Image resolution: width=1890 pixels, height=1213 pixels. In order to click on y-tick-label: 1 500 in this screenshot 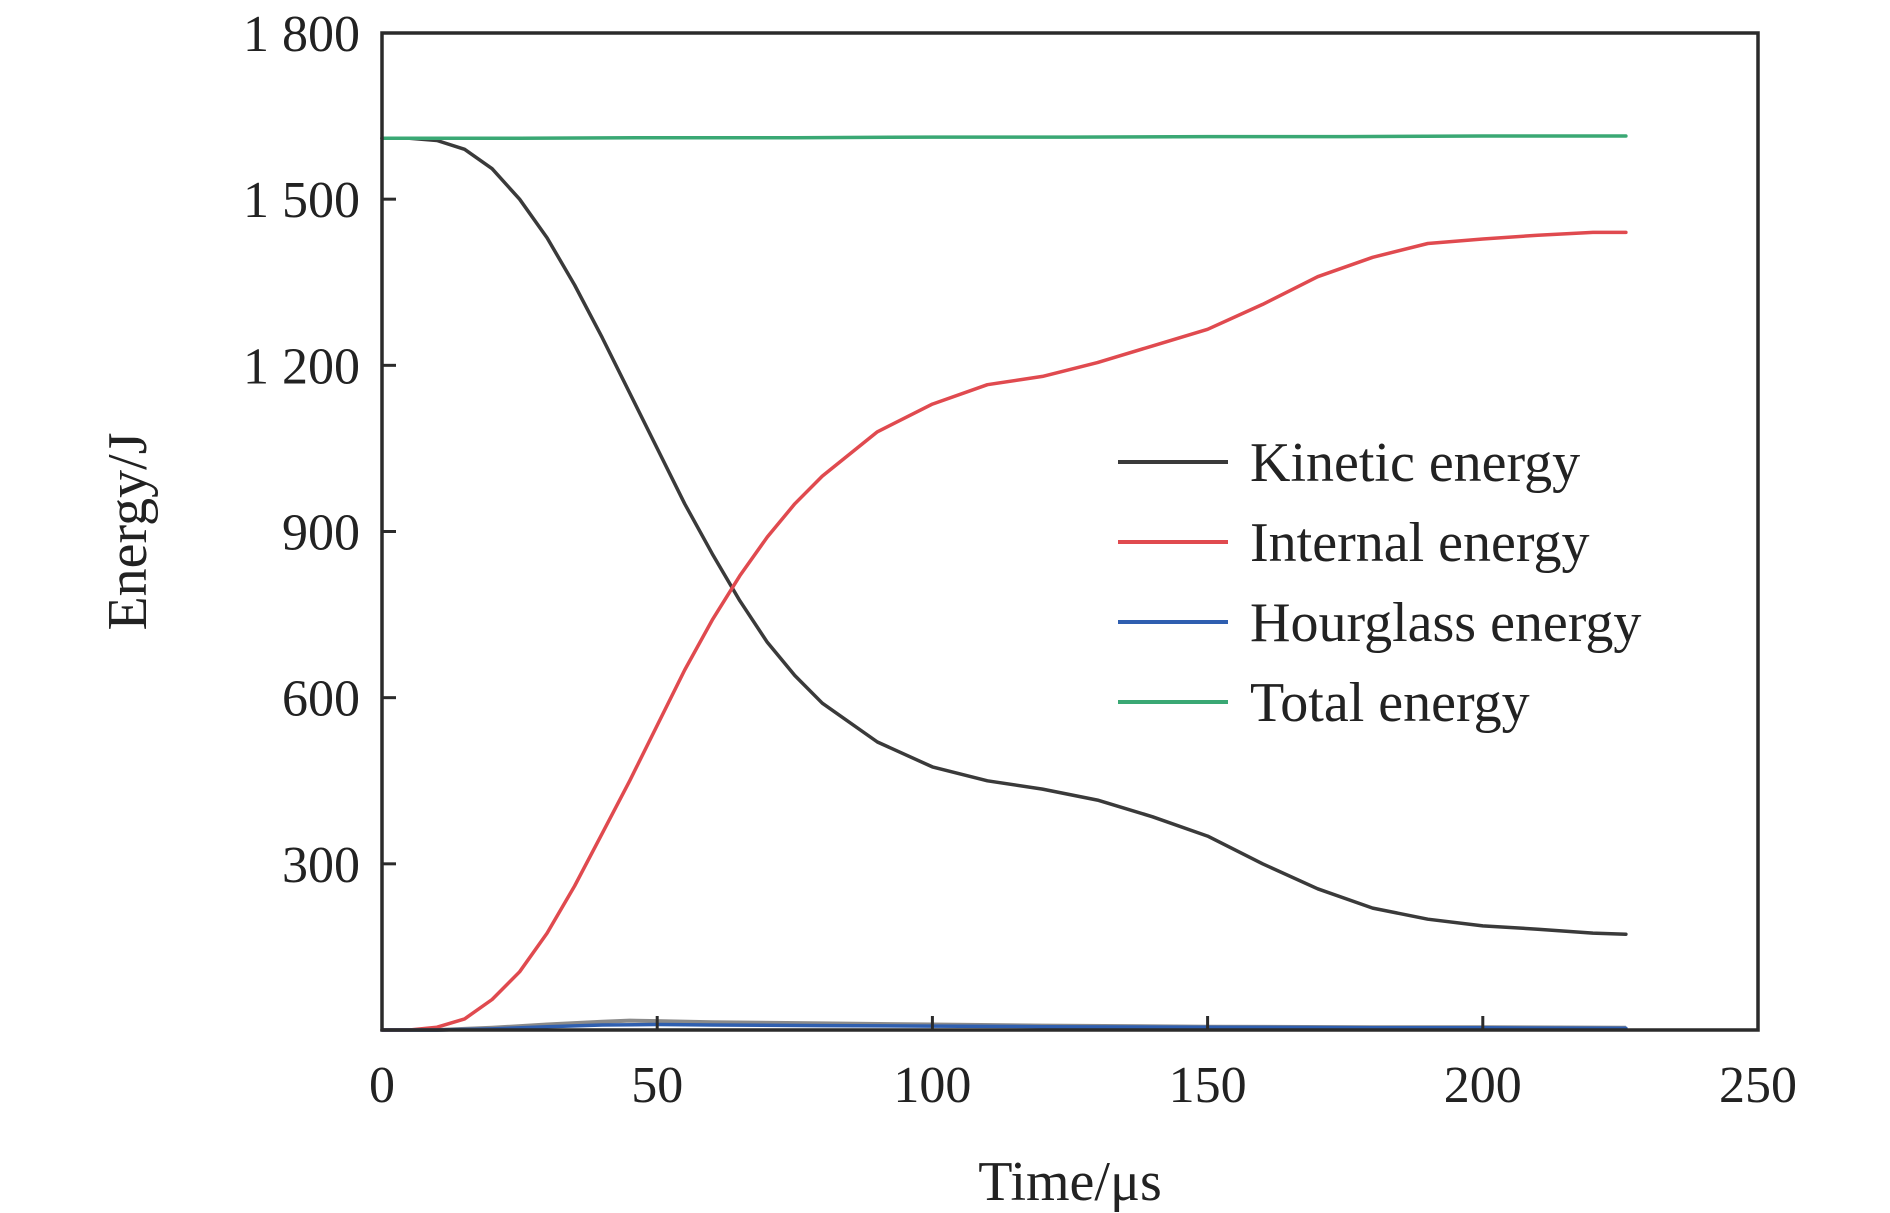, I will do `click(301, 200)`.